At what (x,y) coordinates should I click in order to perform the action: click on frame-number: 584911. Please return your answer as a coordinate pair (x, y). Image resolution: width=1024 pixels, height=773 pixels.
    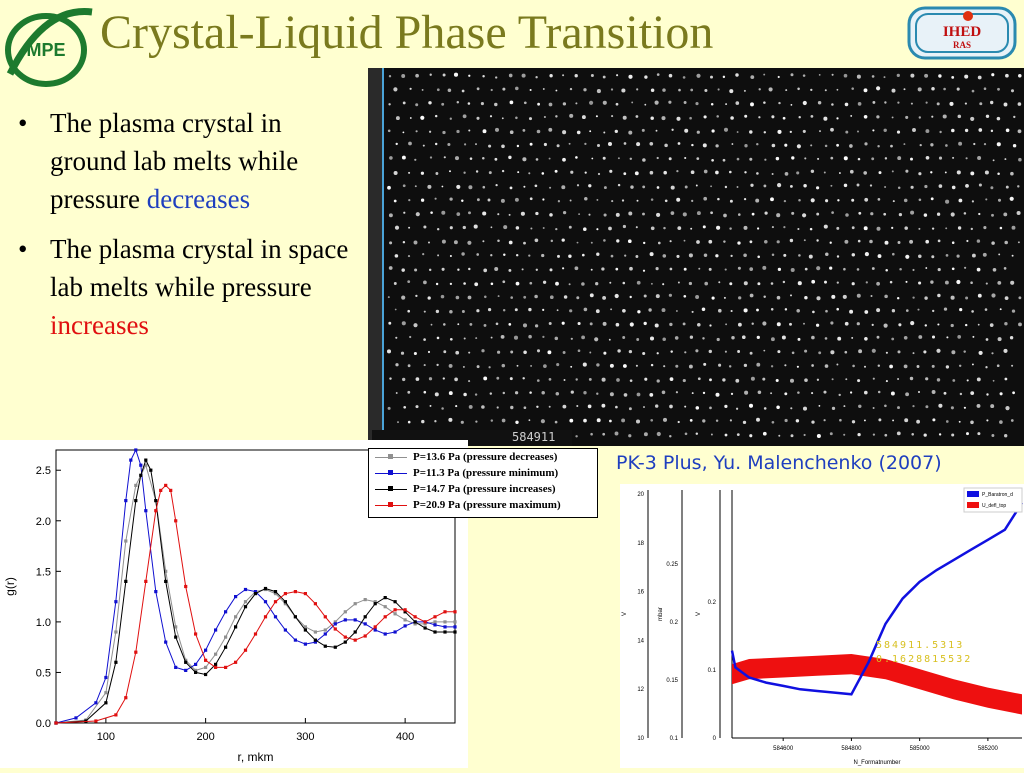
    Looking at the image, I should click on (534, 437).